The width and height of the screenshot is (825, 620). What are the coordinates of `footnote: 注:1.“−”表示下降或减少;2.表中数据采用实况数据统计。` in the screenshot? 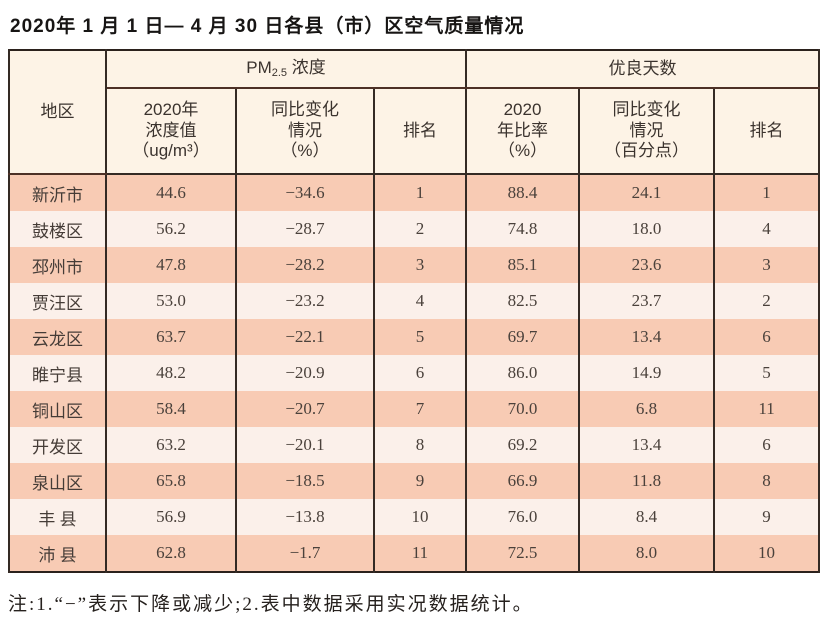 It's located at (271, 604).